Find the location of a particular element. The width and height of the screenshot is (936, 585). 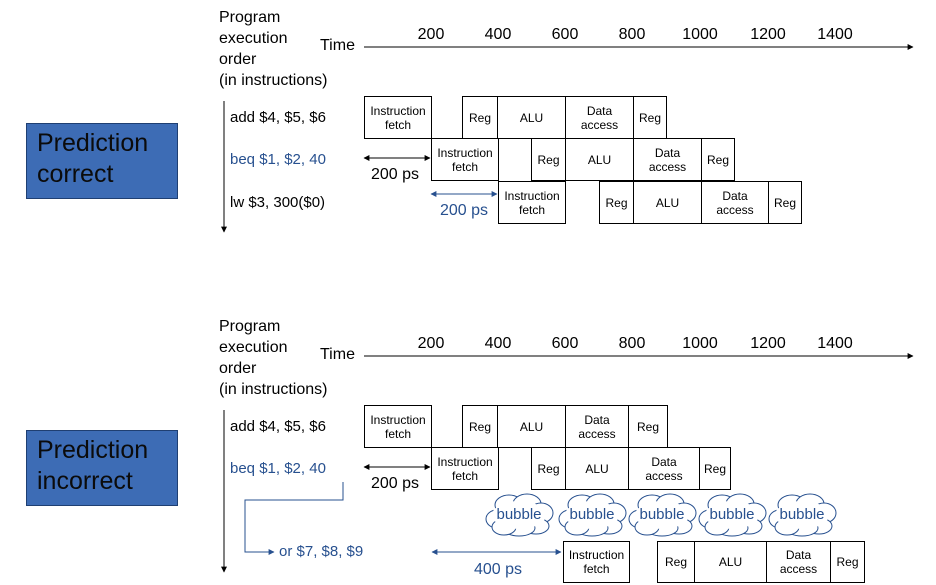

instruction-lw: lw $3, 300($0) is located at coordinates (278, 202).